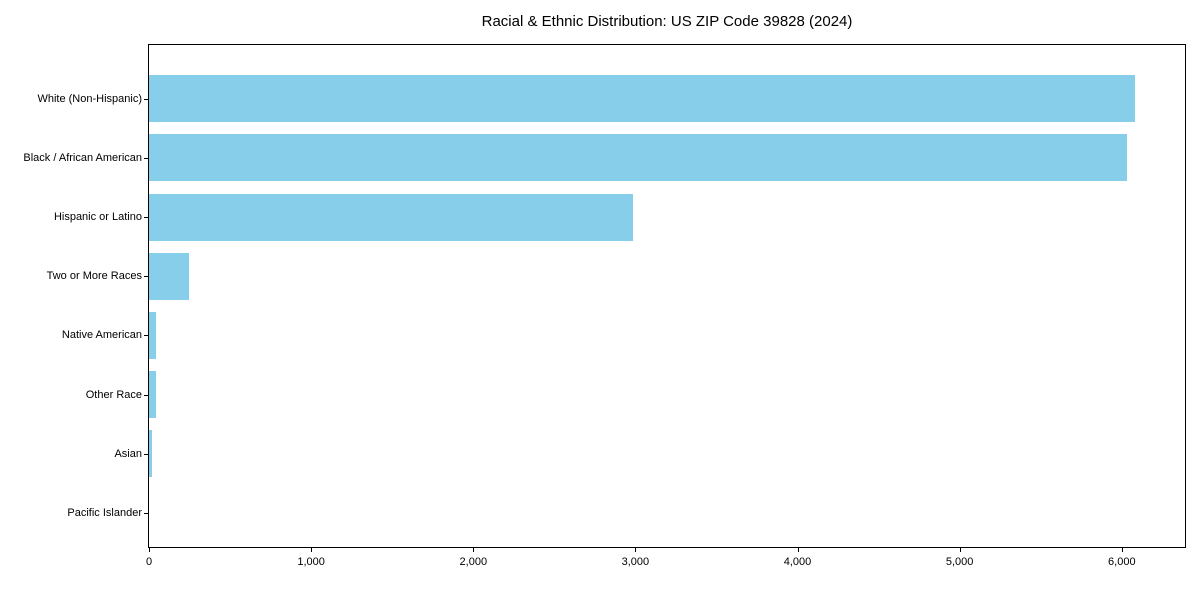 This screenshot has height=600, width=1200. What do you see at coordinates (128, 453) in the screenshot?
I see `y-tick-label-asian: Asian` at bounding box center [128, 453].